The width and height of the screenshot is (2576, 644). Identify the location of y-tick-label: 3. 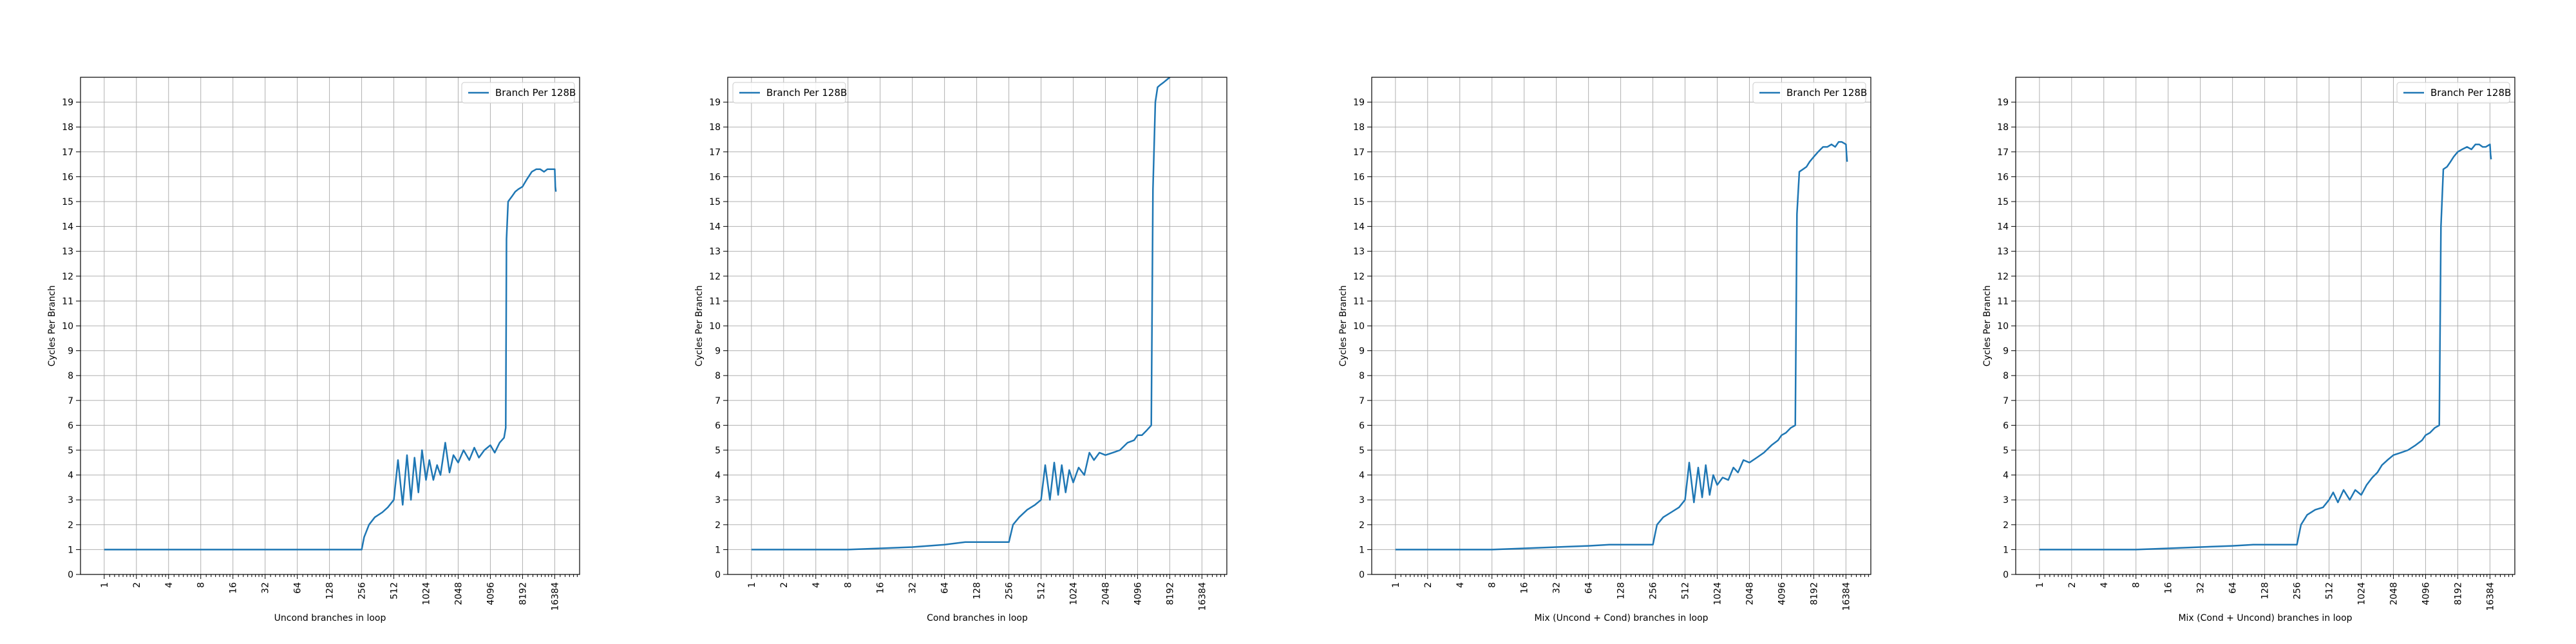
(1362, 500).